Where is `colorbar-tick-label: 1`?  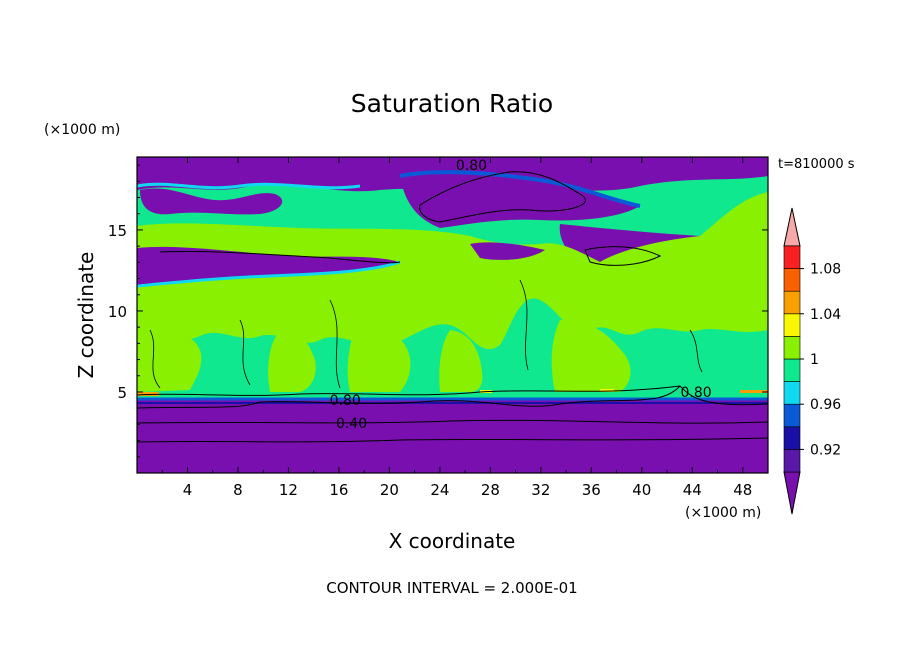 colorbar-tick-label: 1 is located at coordinates (814, 360).